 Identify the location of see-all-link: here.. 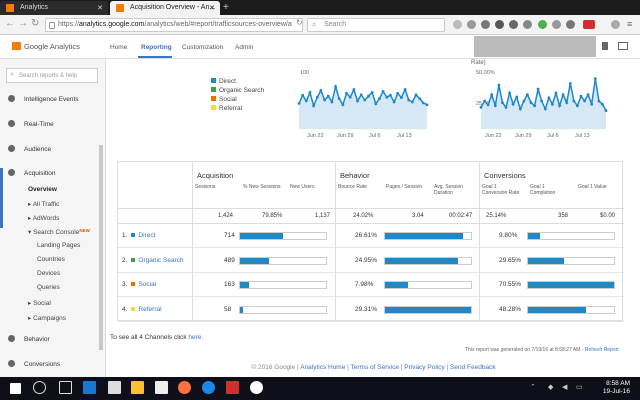
(196, 337).